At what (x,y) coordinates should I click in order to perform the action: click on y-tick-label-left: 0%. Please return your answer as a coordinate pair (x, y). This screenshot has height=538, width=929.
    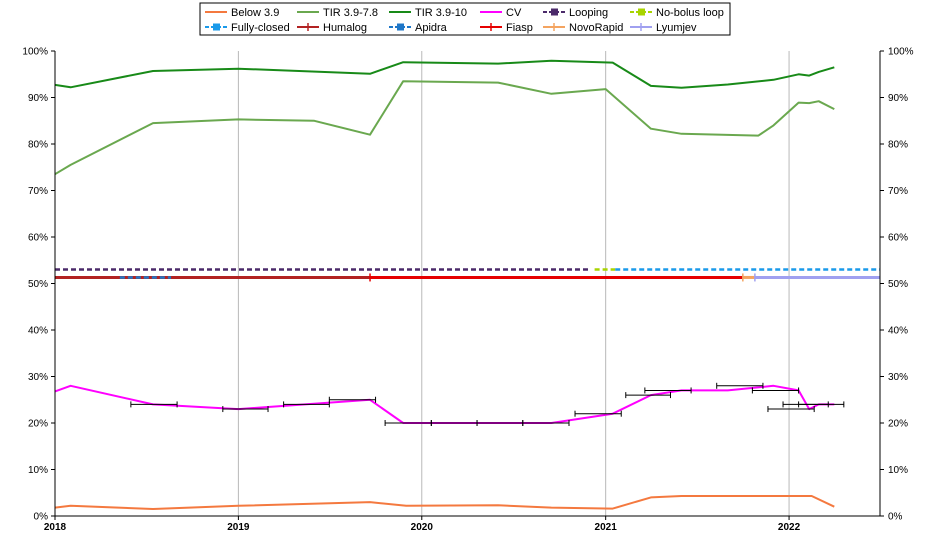
    Looking at the image, I should click on (41, 517).